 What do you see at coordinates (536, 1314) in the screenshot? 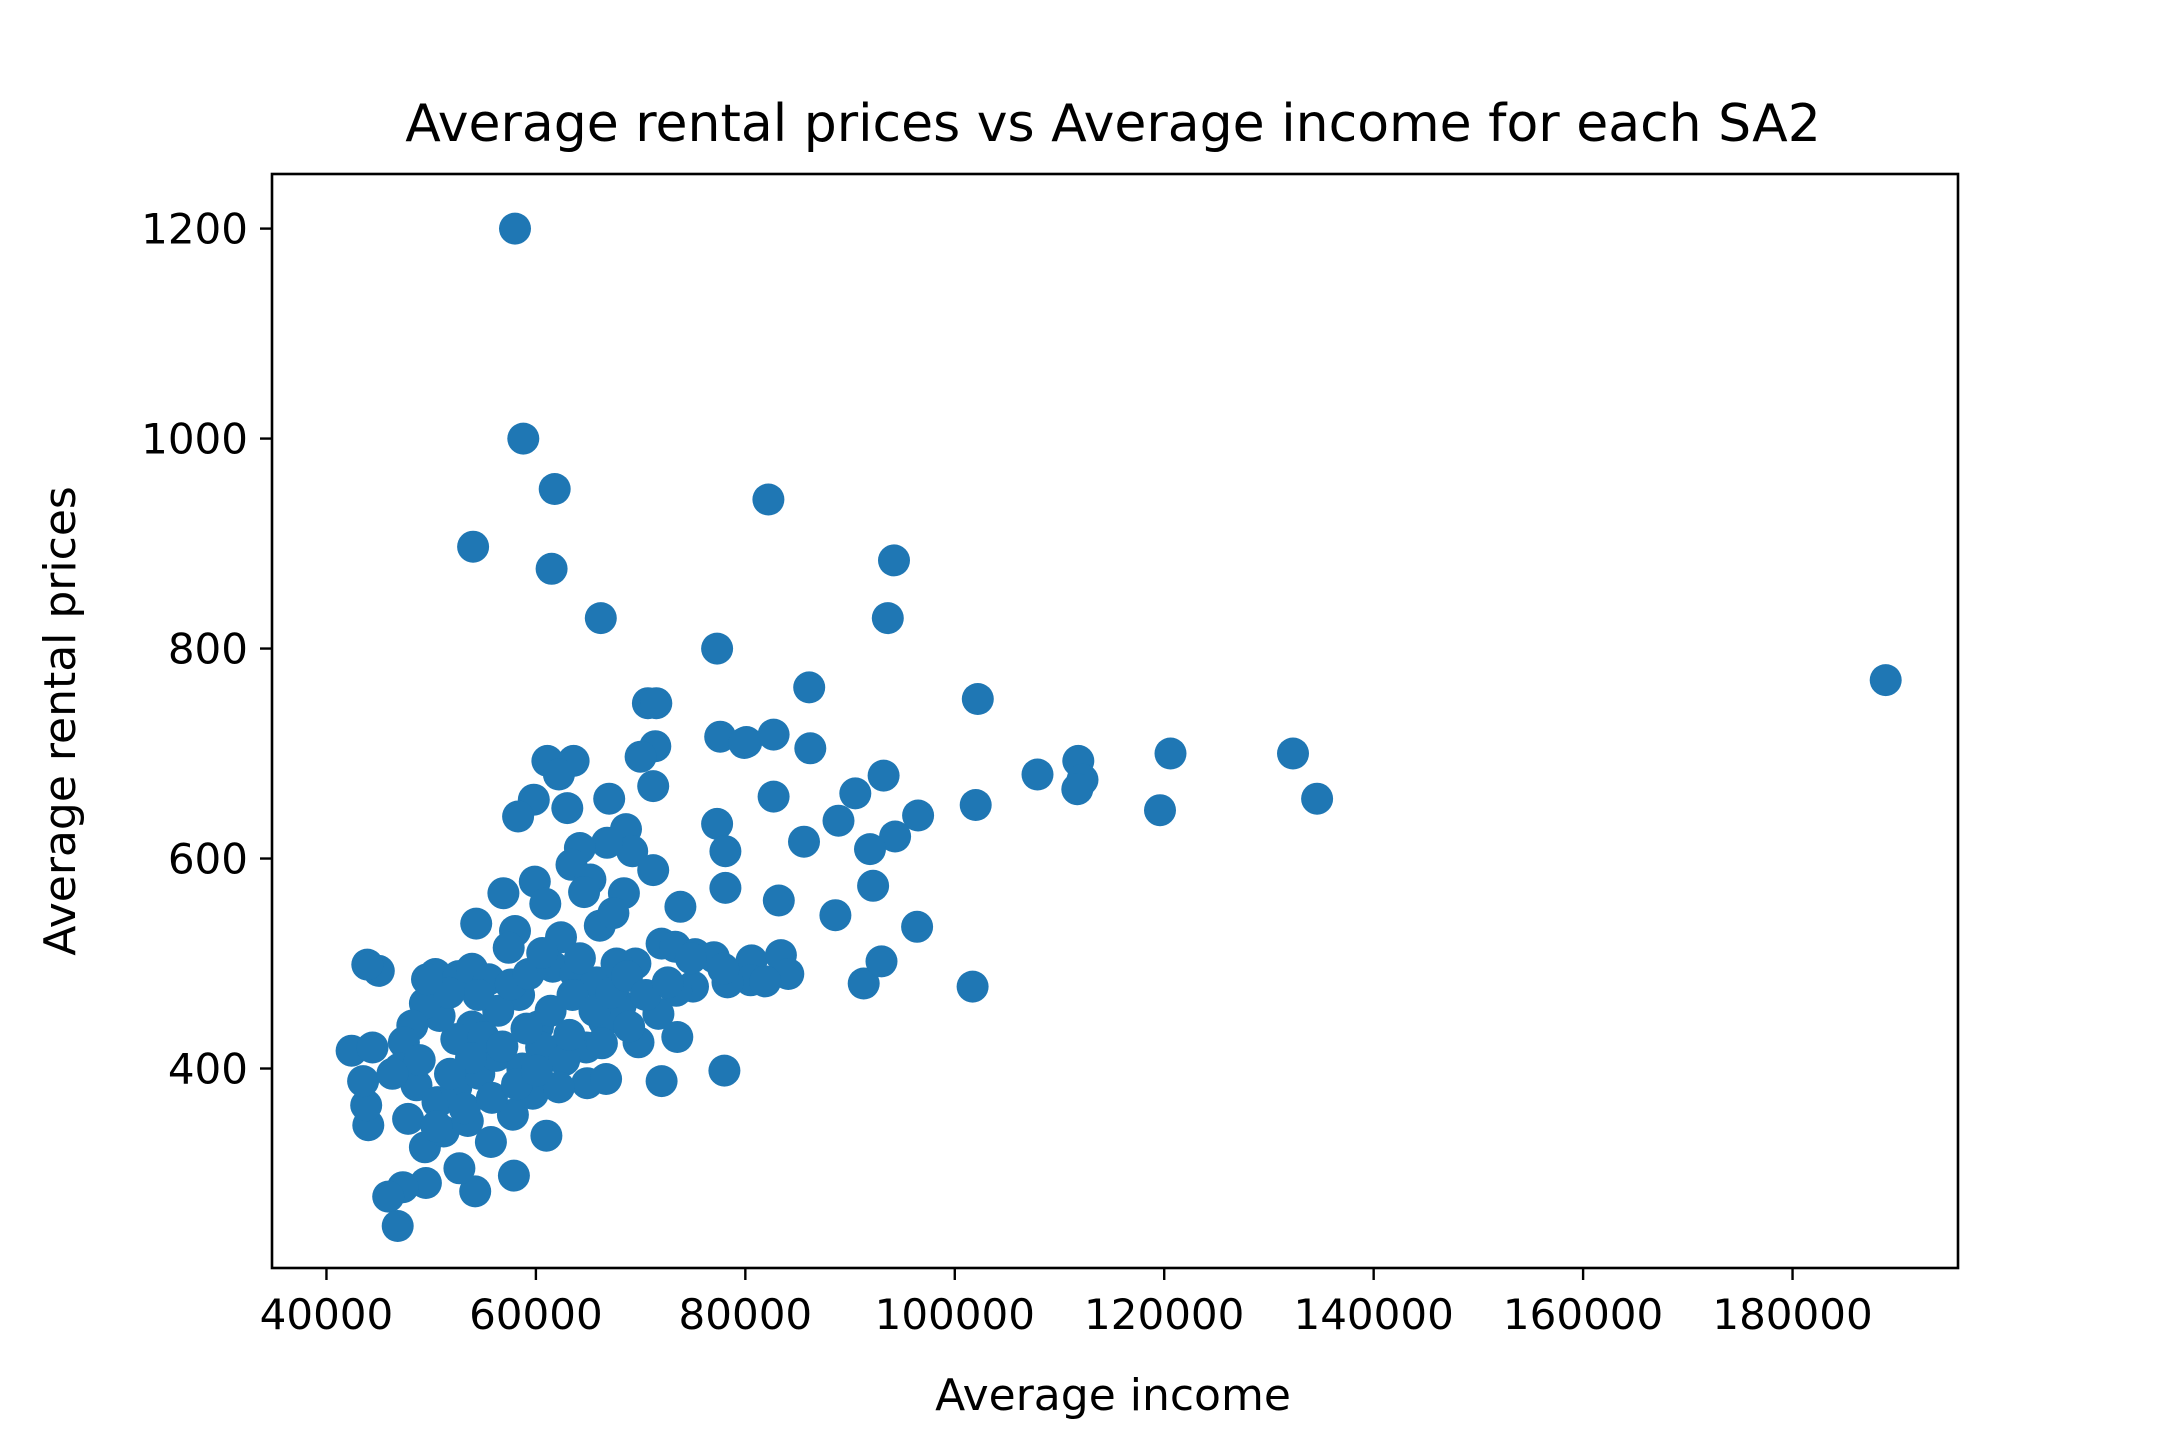
I see `x-tick-label: 60000` at bounding box center [536, 1314].